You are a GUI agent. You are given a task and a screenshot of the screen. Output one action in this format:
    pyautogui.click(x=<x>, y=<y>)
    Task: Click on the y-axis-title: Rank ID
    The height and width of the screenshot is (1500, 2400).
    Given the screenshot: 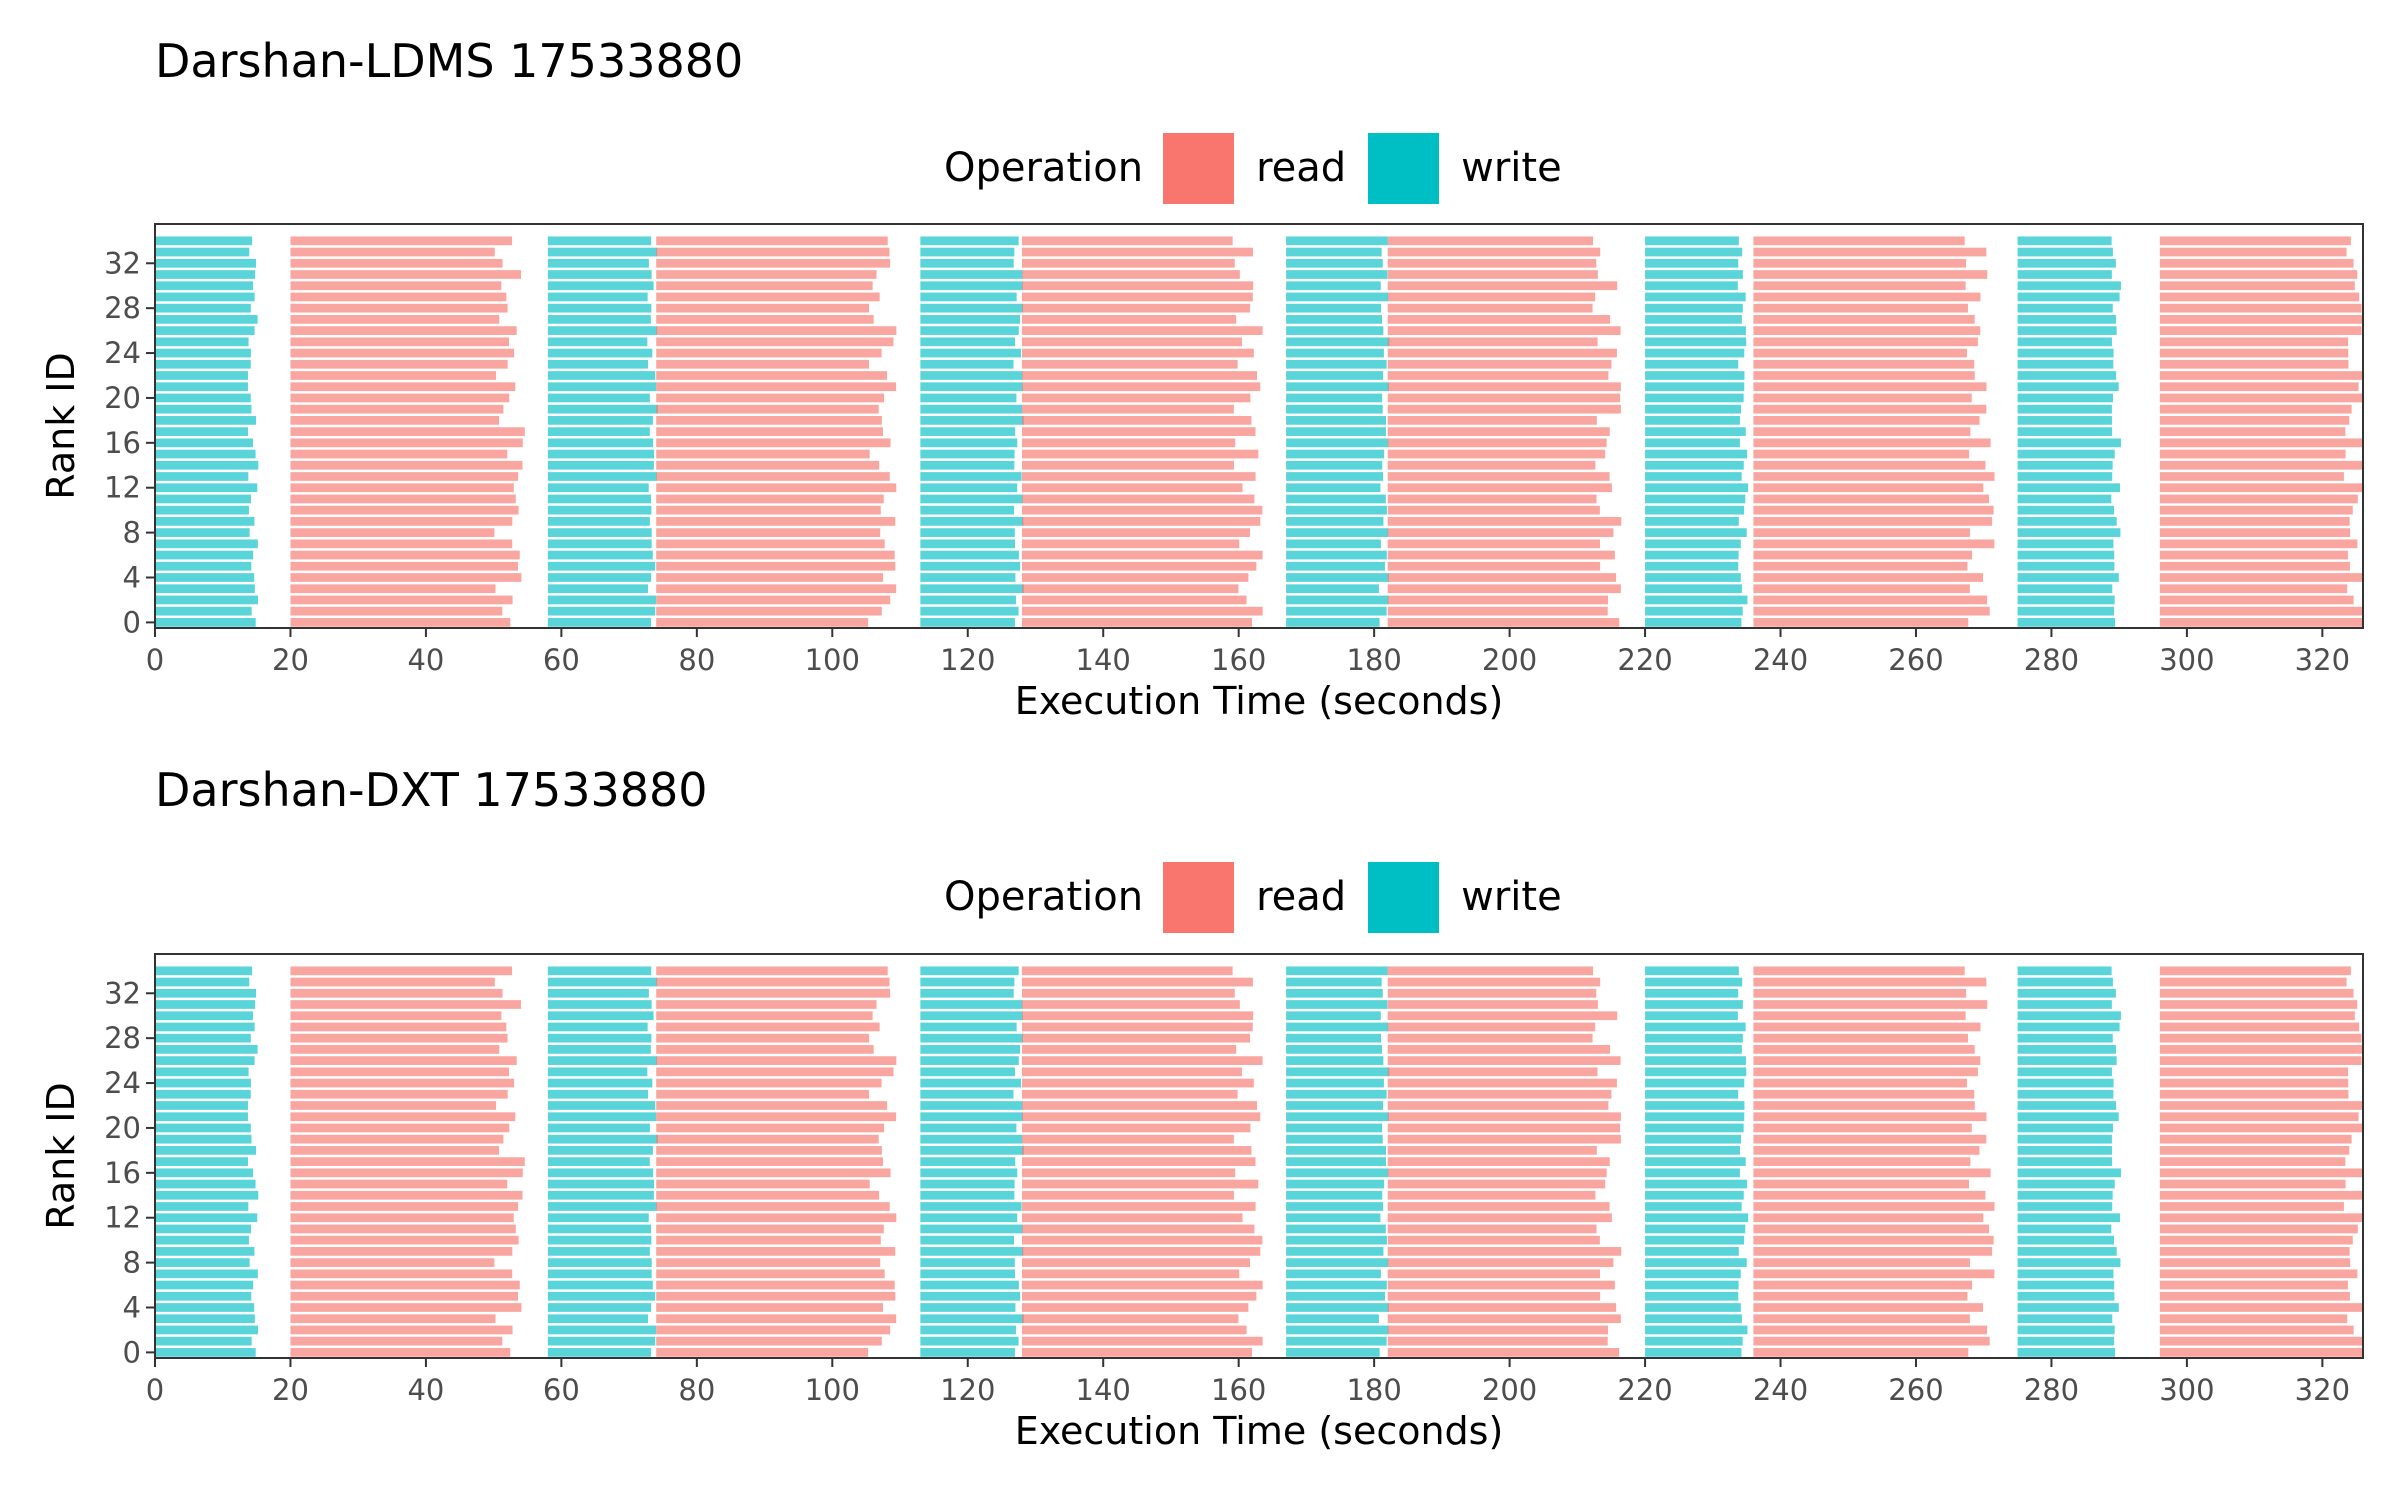 What is the action you would take?
    pyautogui.click(x=61, y=1156)
    